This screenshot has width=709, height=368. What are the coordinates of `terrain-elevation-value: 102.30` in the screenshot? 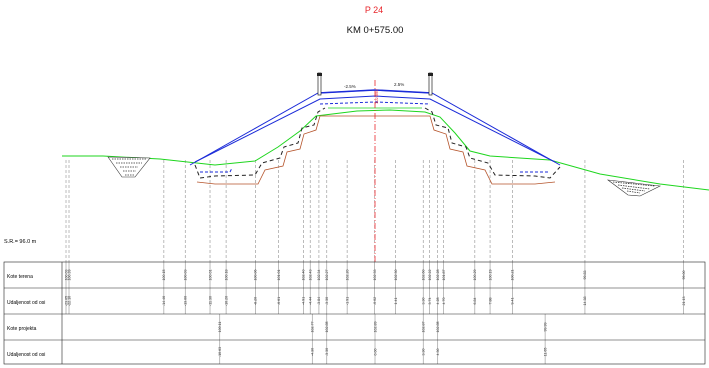 It's located at (396, 275).